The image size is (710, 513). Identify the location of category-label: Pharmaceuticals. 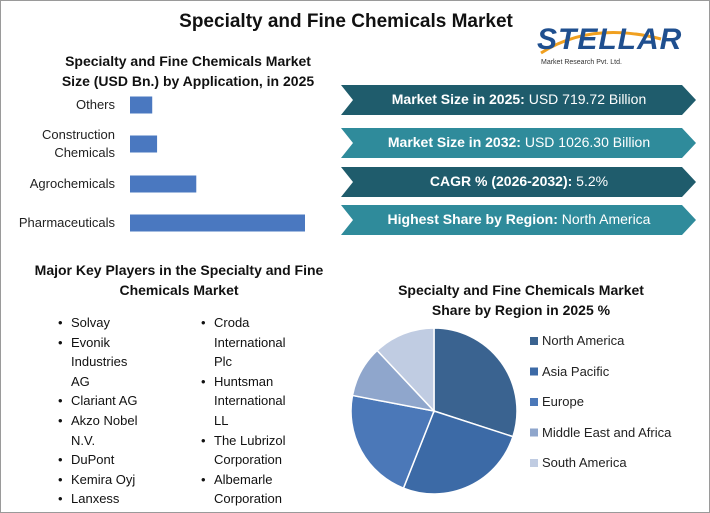
(66, 222).